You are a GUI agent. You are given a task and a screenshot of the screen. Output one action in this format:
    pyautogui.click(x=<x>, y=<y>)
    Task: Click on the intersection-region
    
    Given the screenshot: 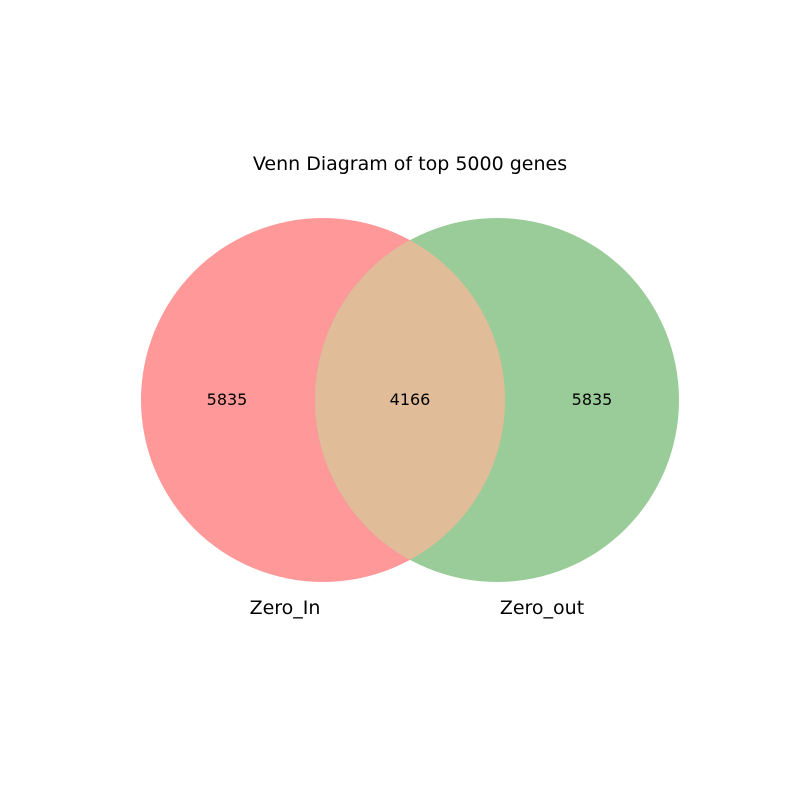 What is the action you would take?
    pyautogui.click(x=410, y=400)
    